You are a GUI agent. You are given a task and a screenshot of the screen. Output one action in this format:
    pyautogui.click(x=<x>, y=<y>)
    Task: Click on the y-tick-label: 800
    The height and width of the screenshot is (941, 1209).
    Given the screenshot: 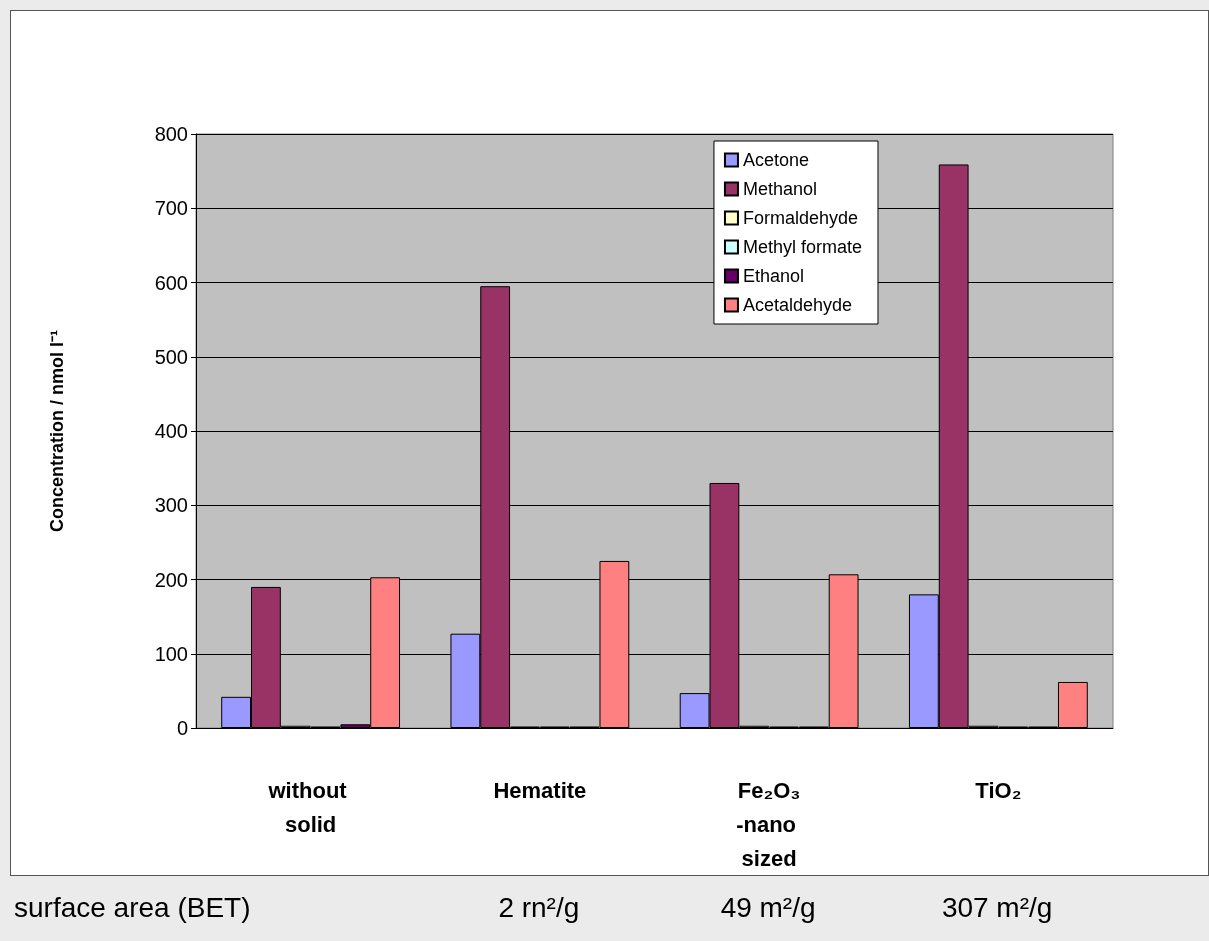 What is the action you would take?
    pyautogui.click(x=171, y=134)
    